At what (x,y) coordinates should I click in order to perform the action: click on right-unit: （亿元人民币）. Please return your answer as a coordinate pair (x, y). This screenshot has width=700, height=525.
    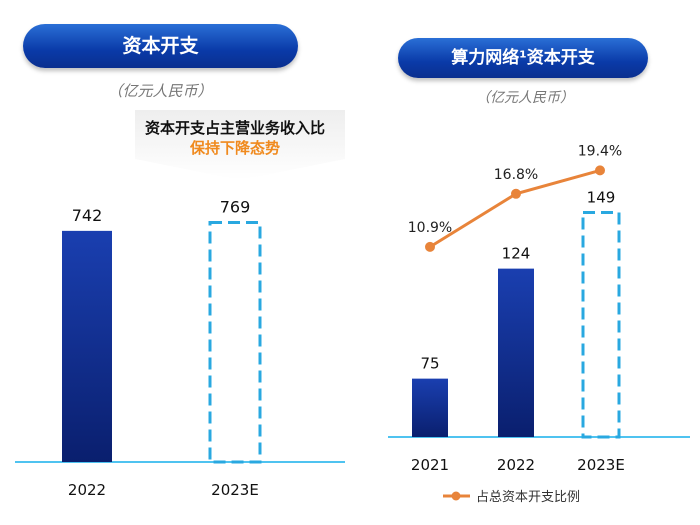
    Looking at the image, I should click on (525, 98).